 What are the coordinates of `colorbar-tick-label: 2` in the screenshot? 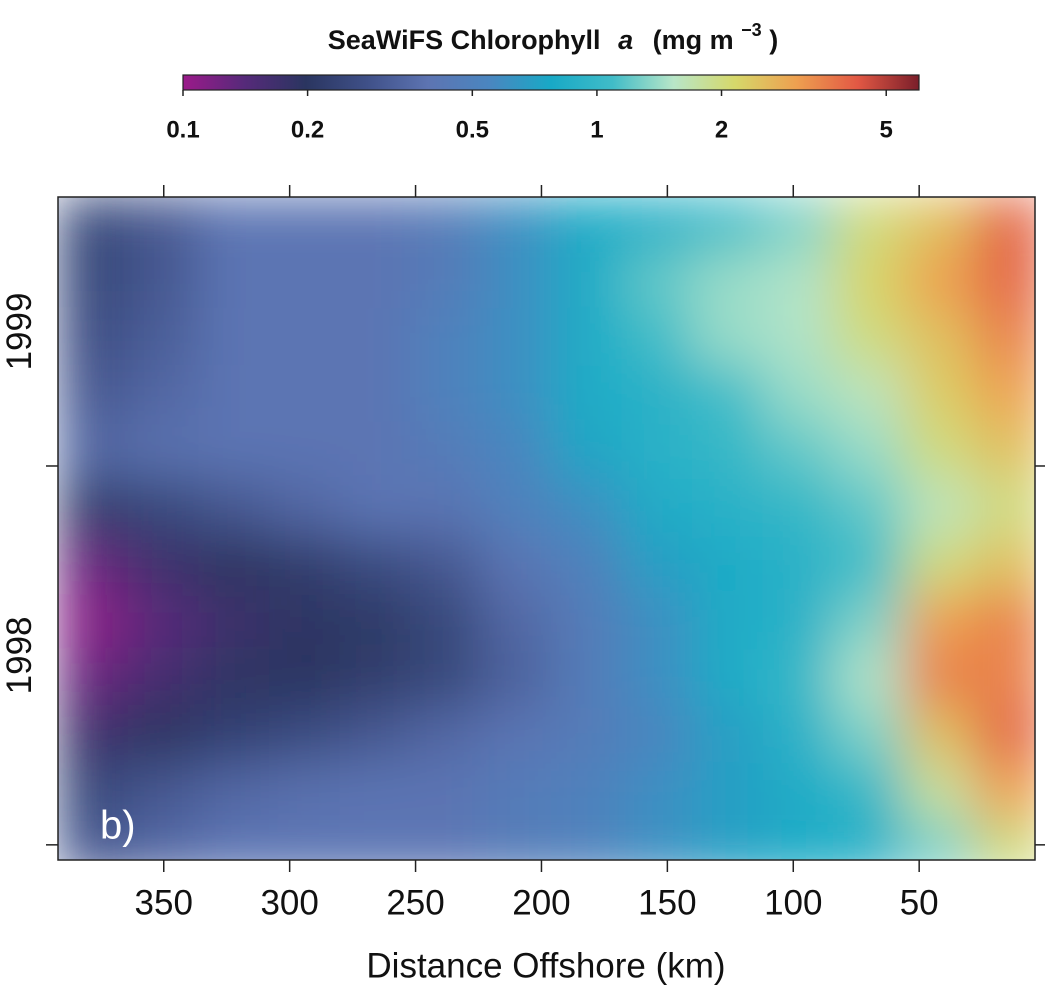 It's located at (721, 129).